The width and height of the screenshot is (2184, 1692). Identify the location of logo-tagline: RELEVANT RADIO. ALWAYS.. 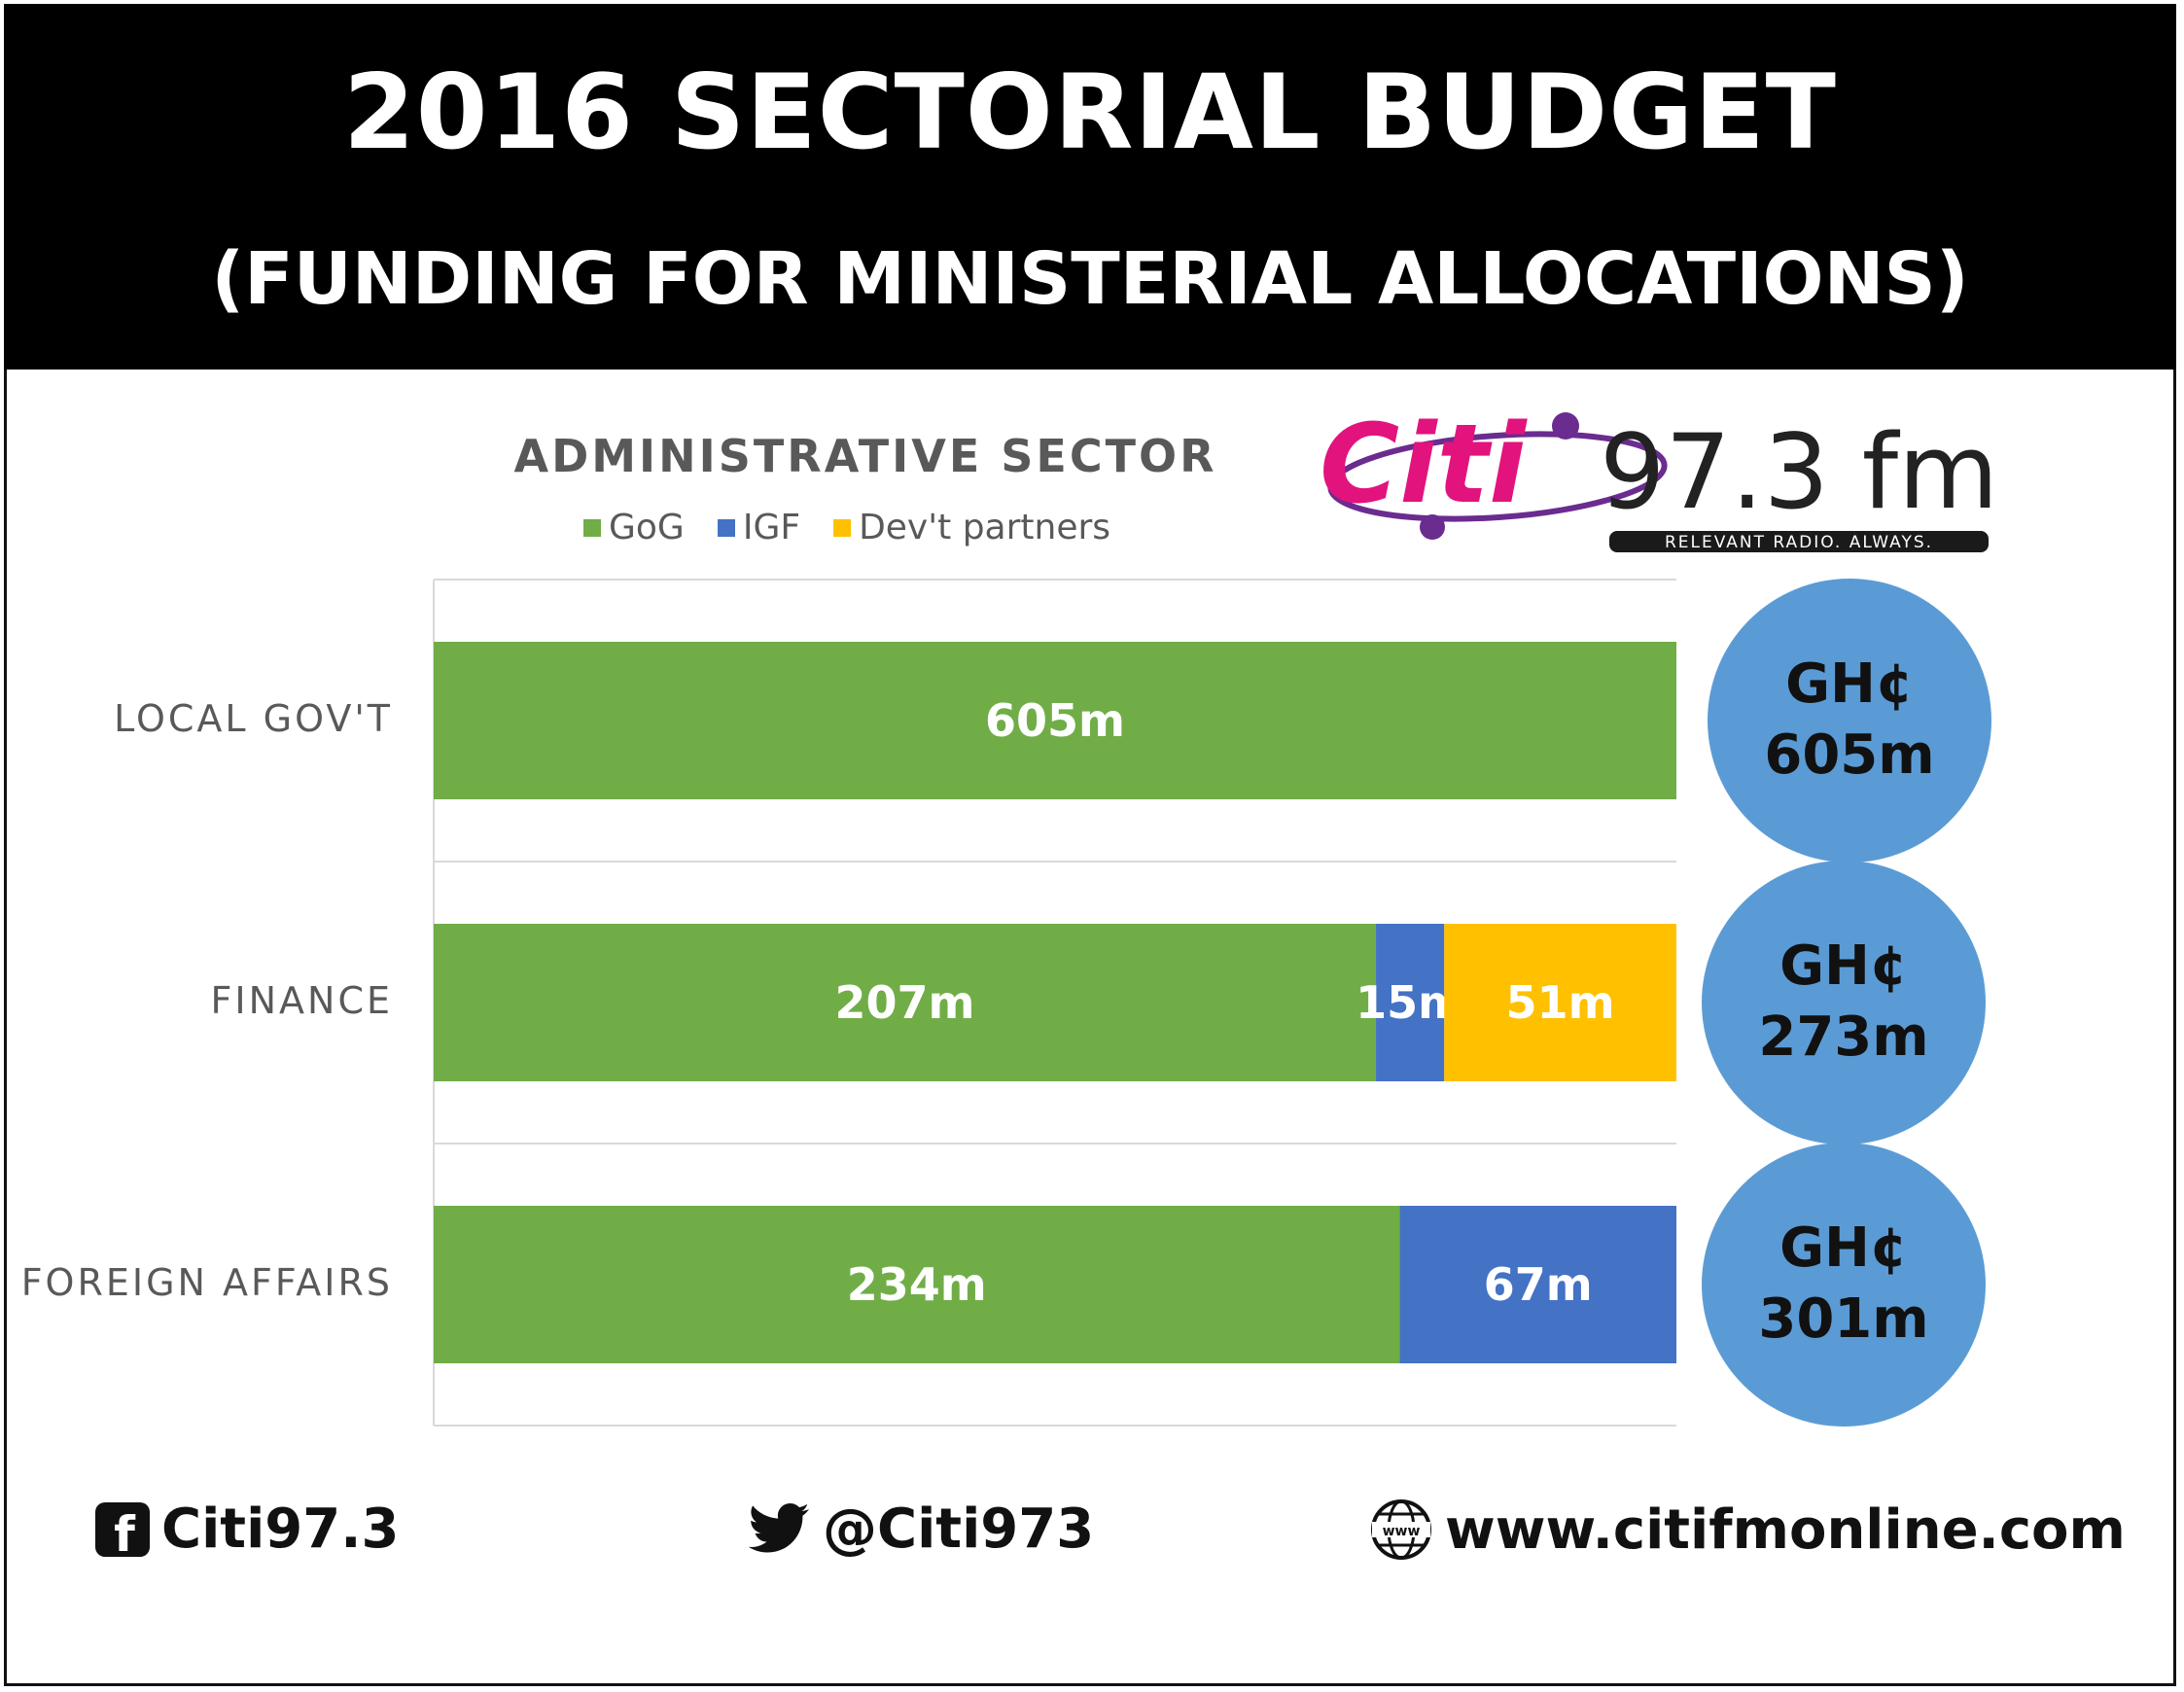
(1799, 542).